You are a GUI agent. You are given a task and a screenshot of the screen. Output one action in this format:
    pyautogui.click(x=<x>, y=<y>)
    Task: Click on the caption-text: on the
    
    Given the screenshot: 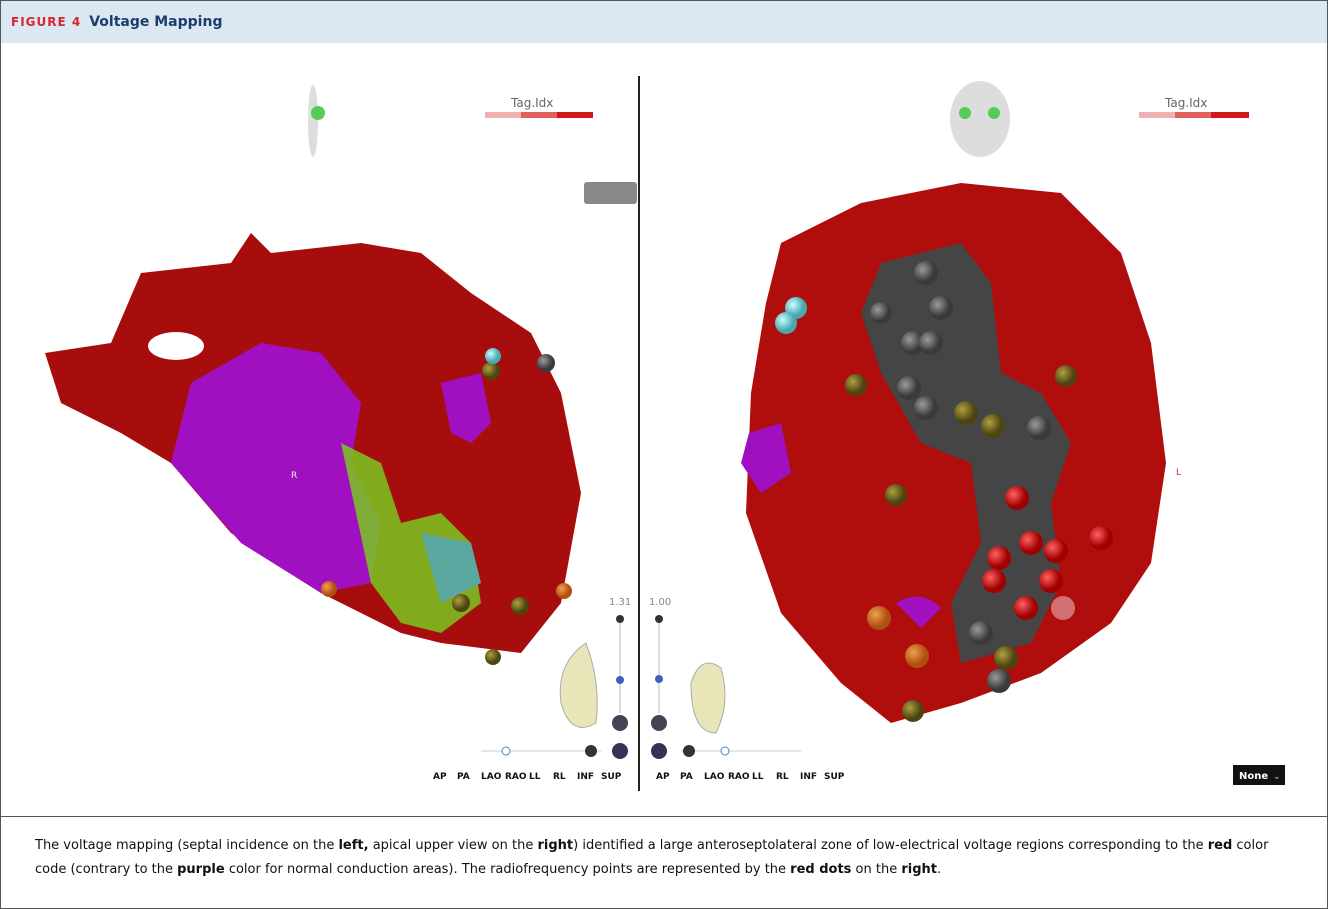 What is the action you would take?
    pyautogui.click(x=876, y=869)
    